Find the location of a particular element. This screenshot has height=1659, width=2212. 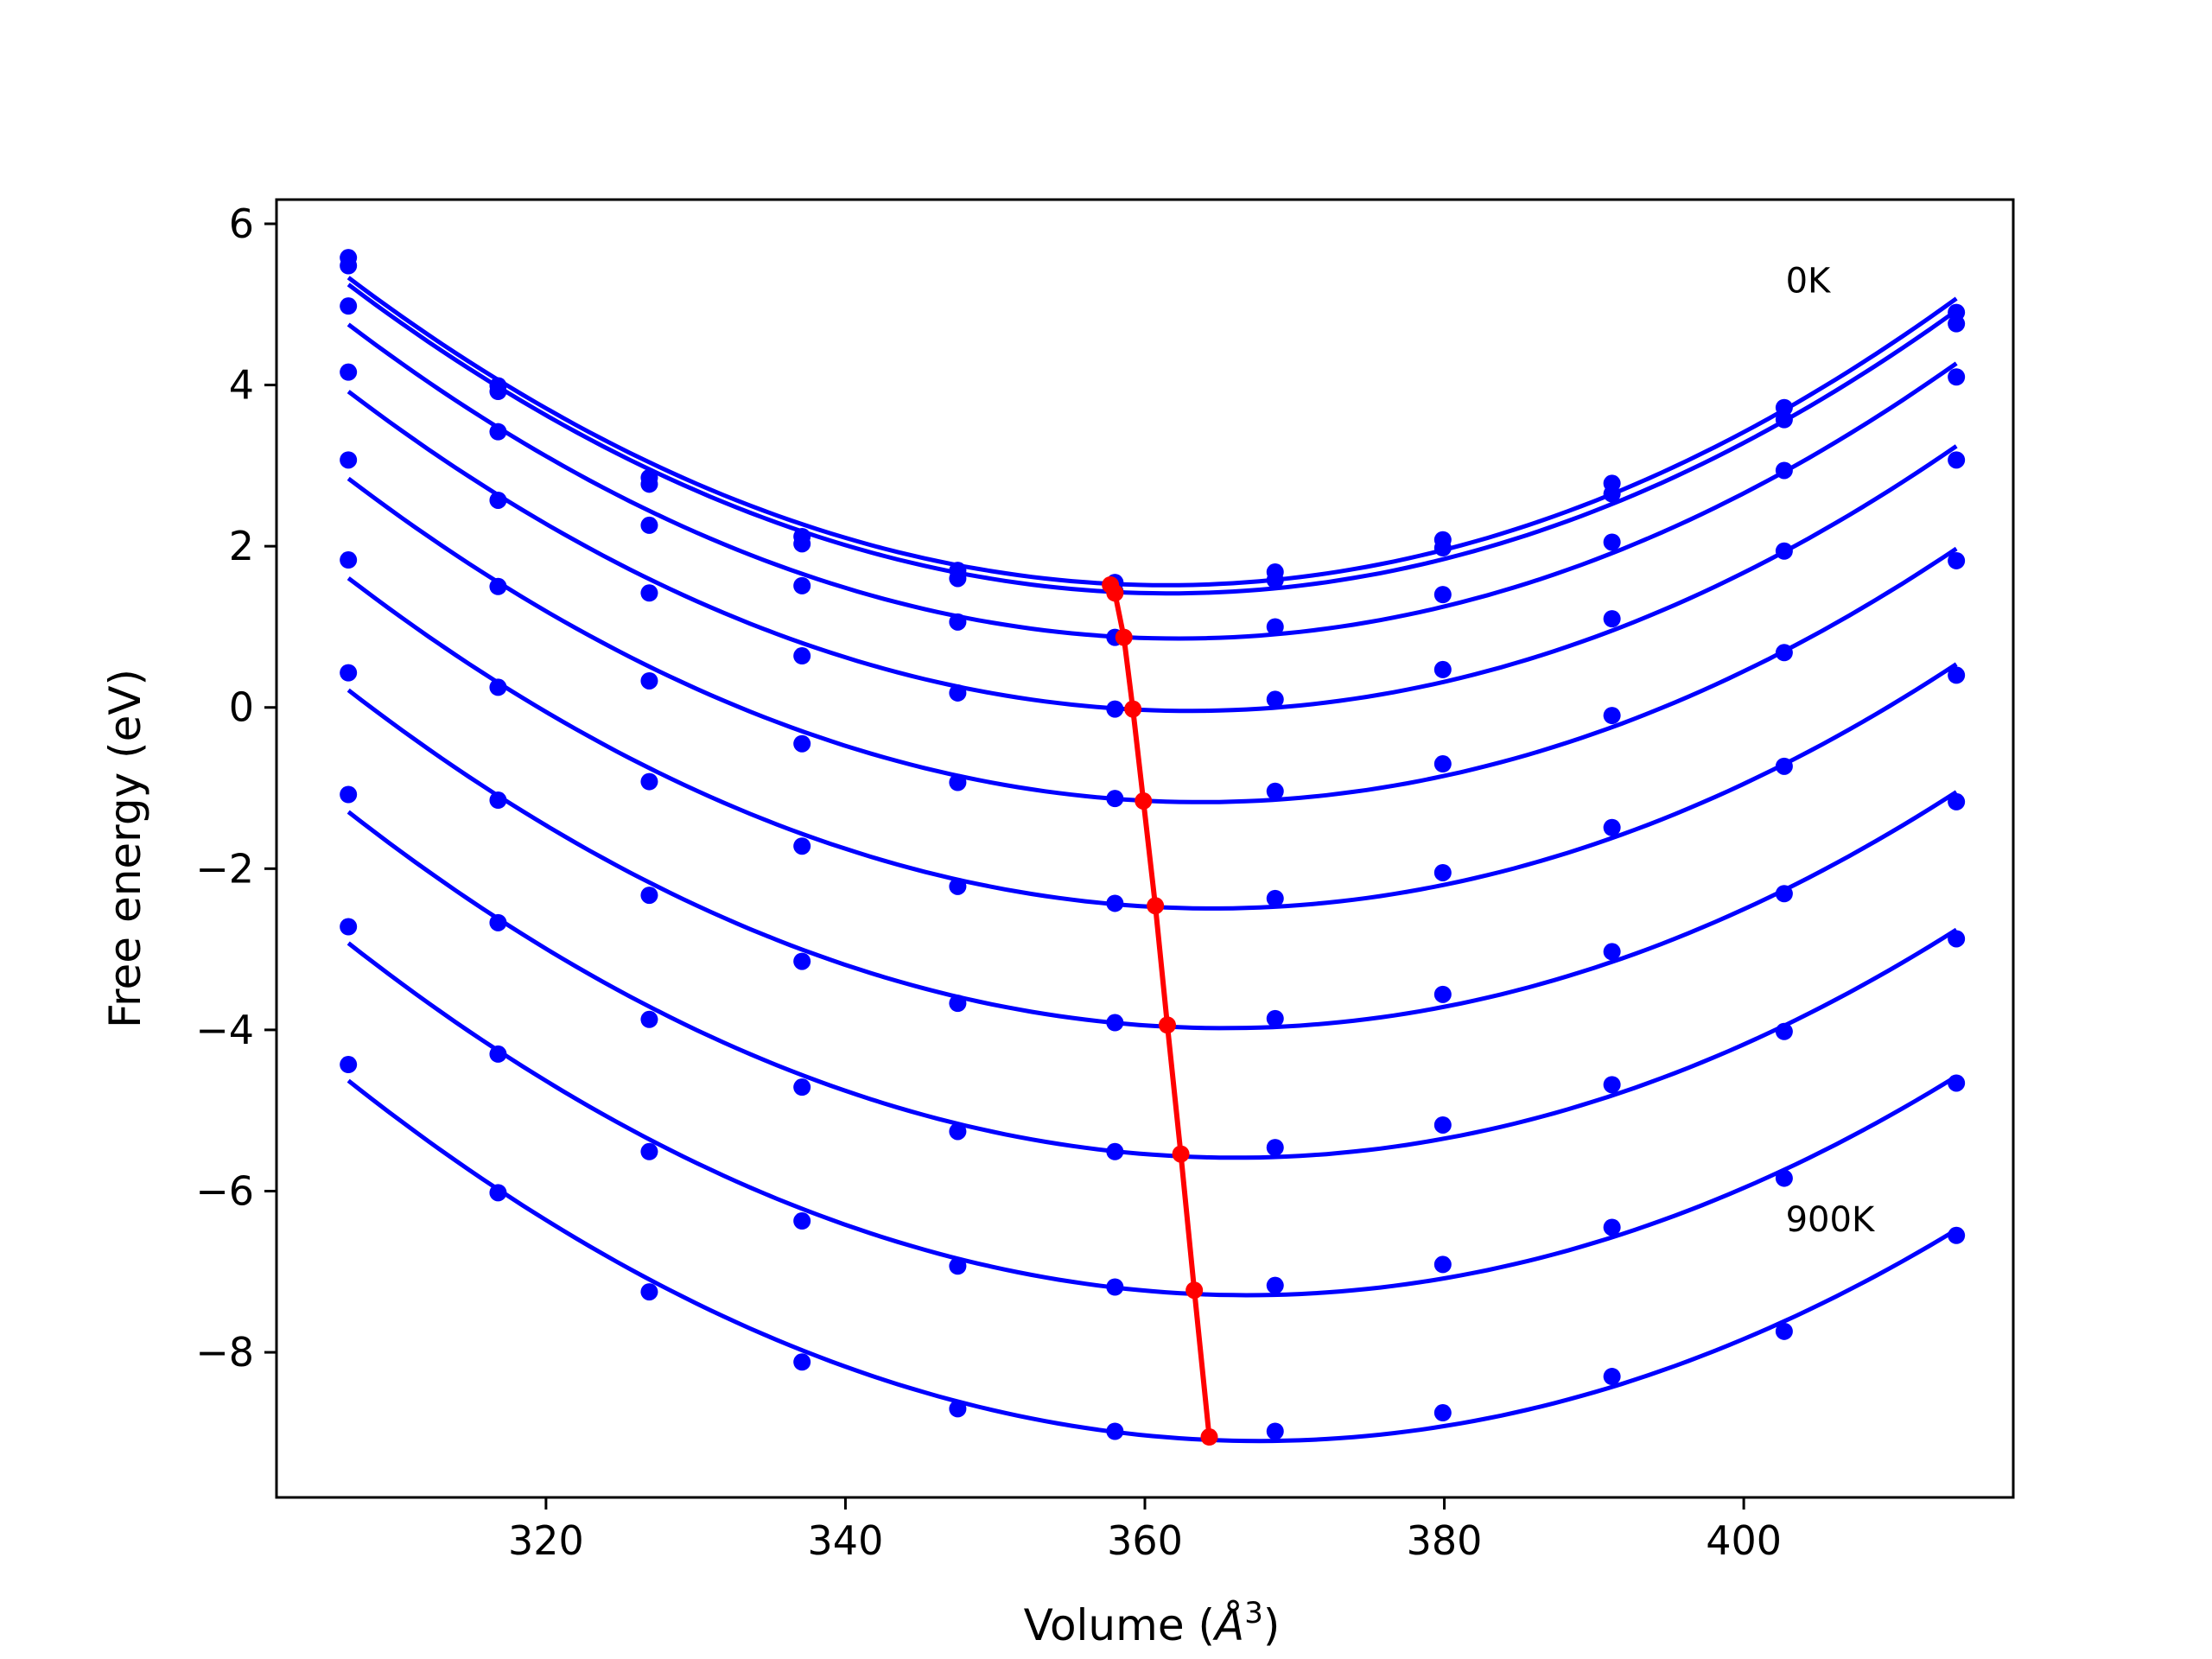

x-tick-label-380: 380 is located at coordinates (1445, 1540).